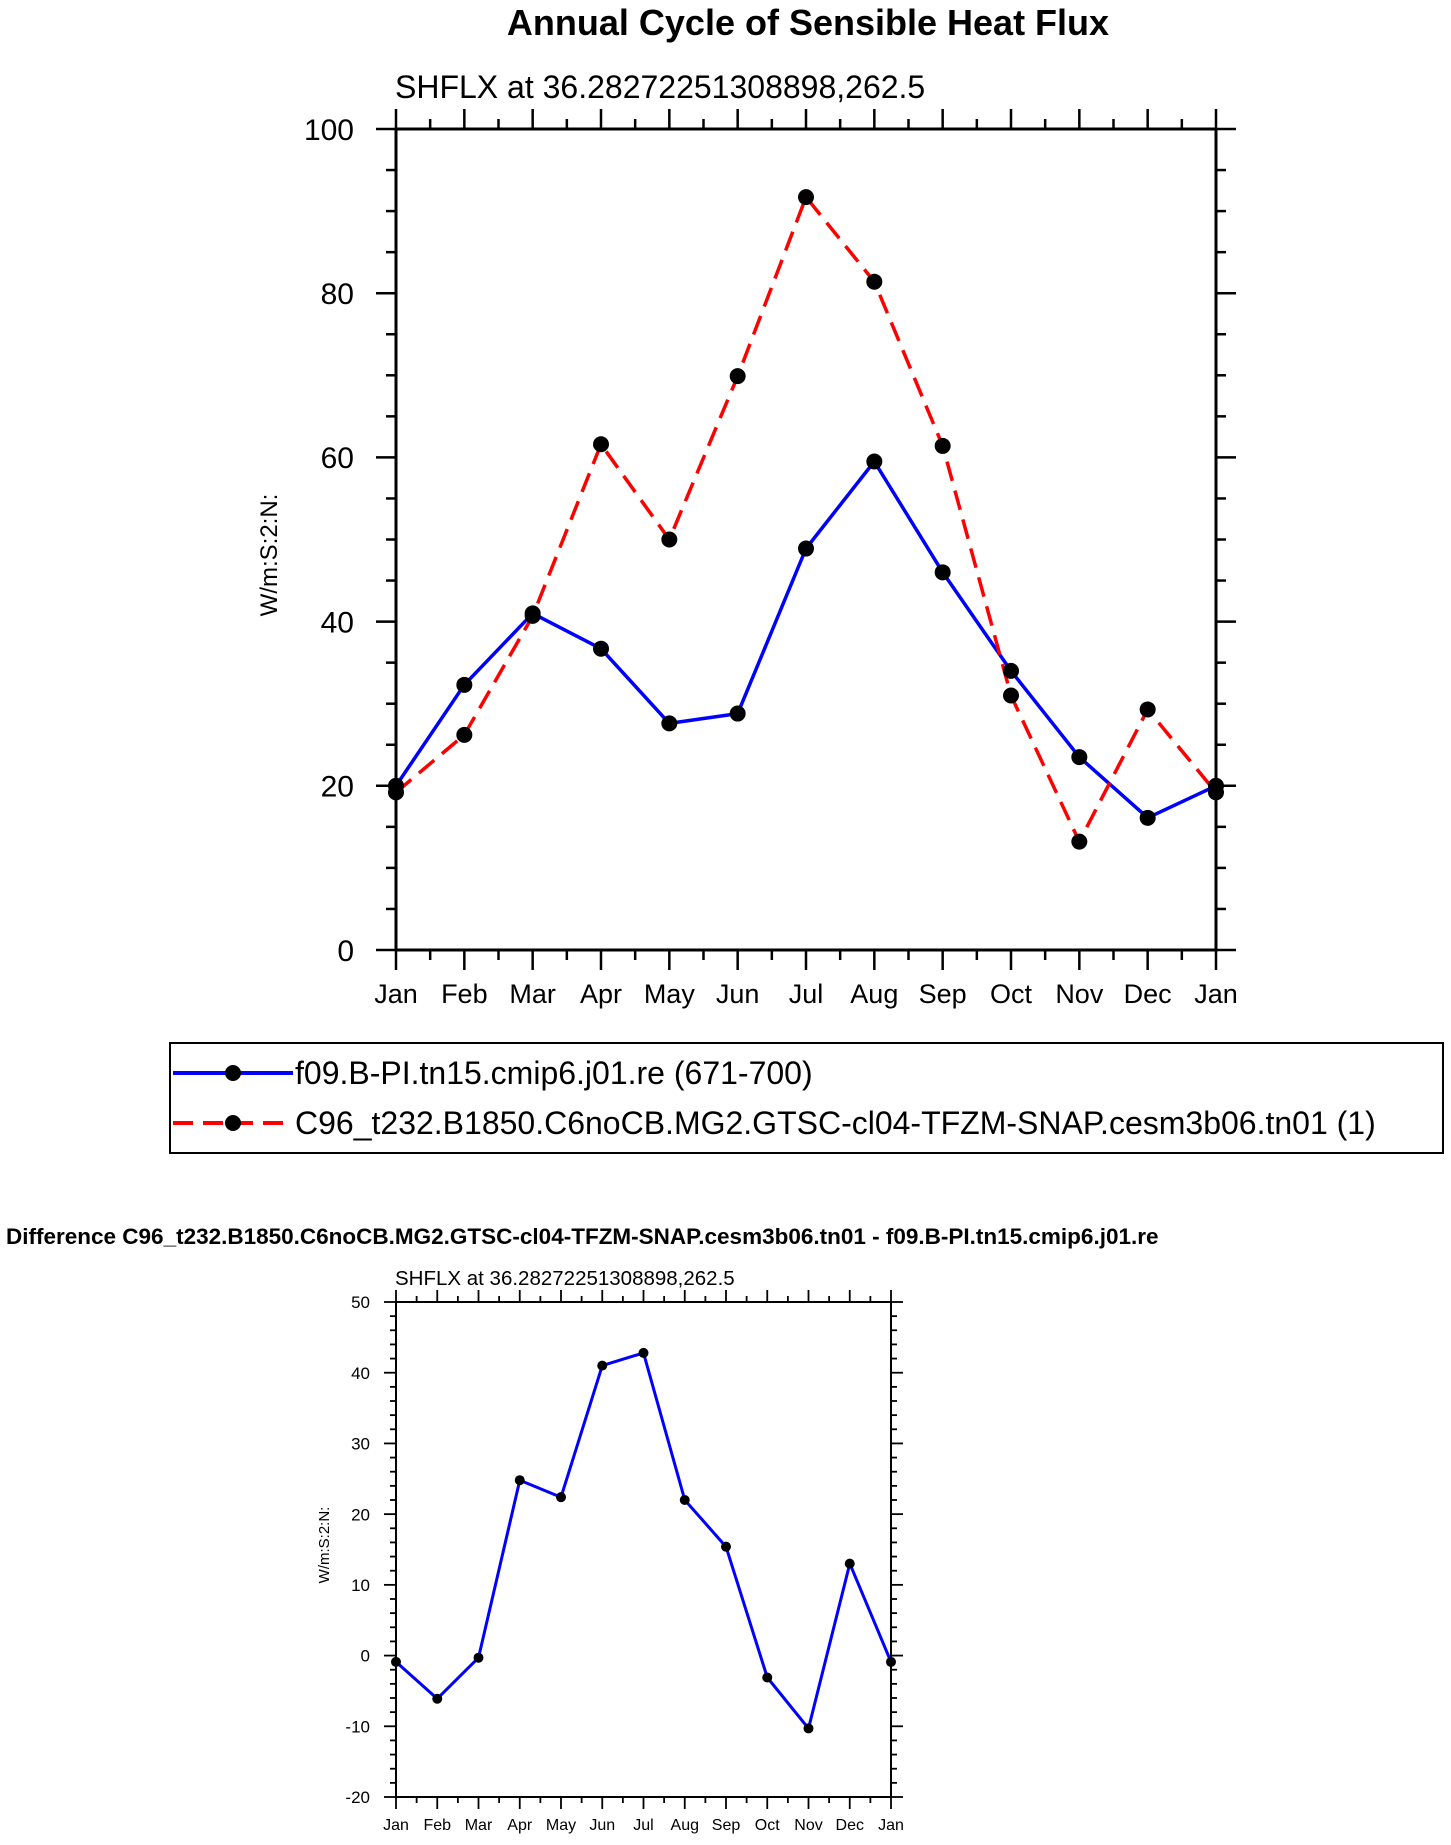  I want to click on chart2-x-tick-label: Nov, so click(808, 1825).